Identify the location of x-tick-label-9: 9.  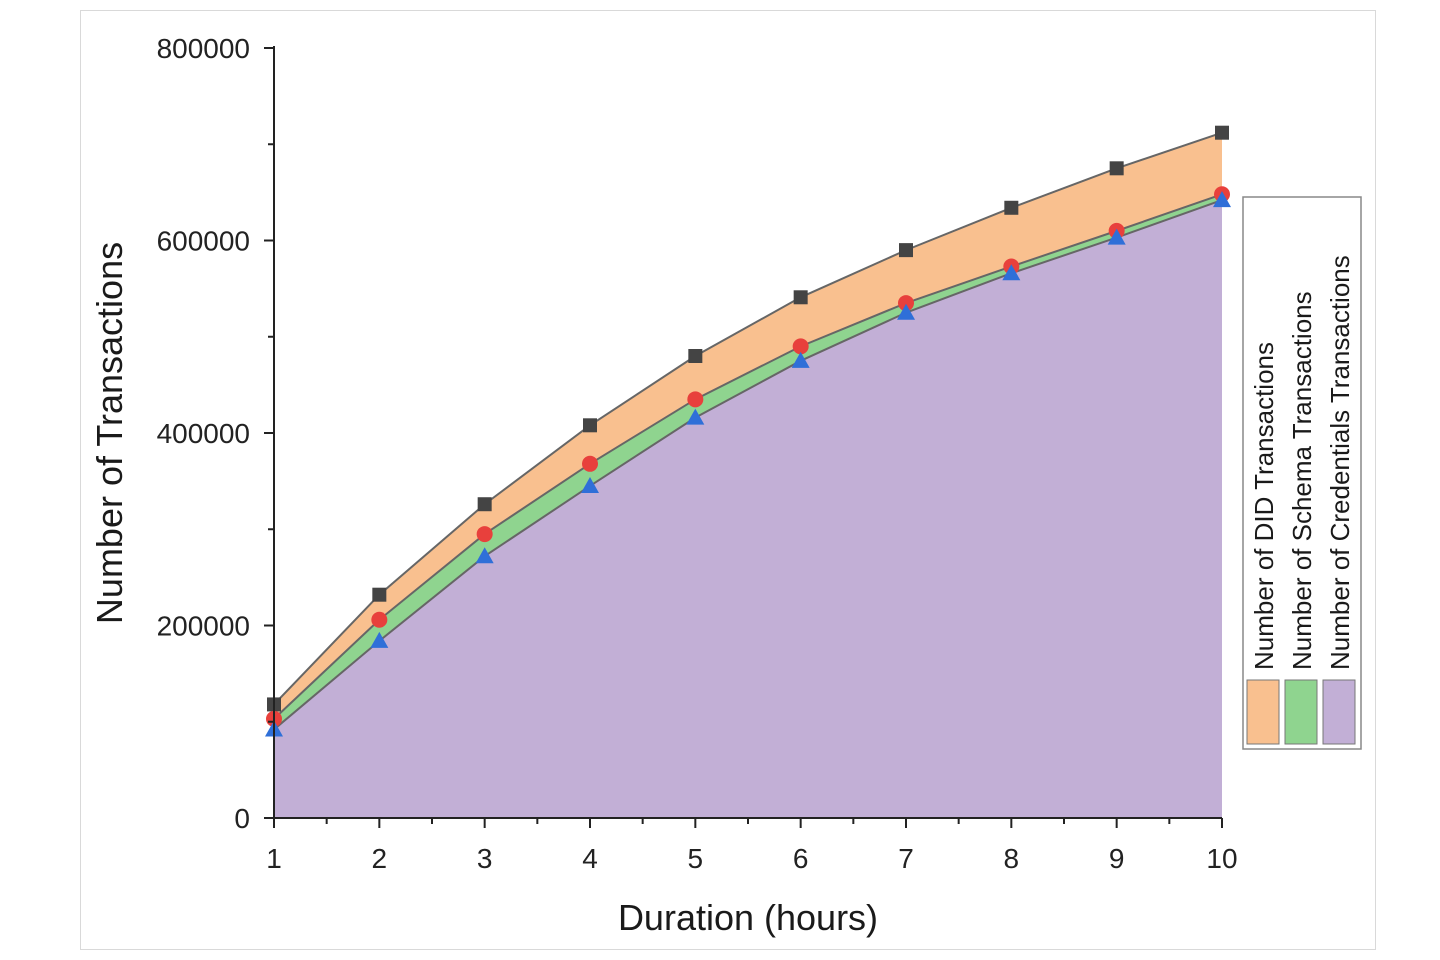
(1117, 858).